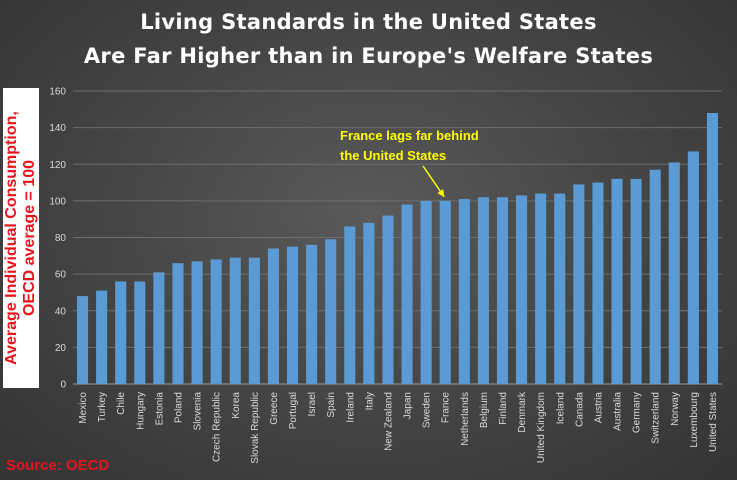 The width and height of the screenshot is (737, 480). Describe the element at coordinates (292, 315) in the screenshot. I see `bar-portugal` at that location.